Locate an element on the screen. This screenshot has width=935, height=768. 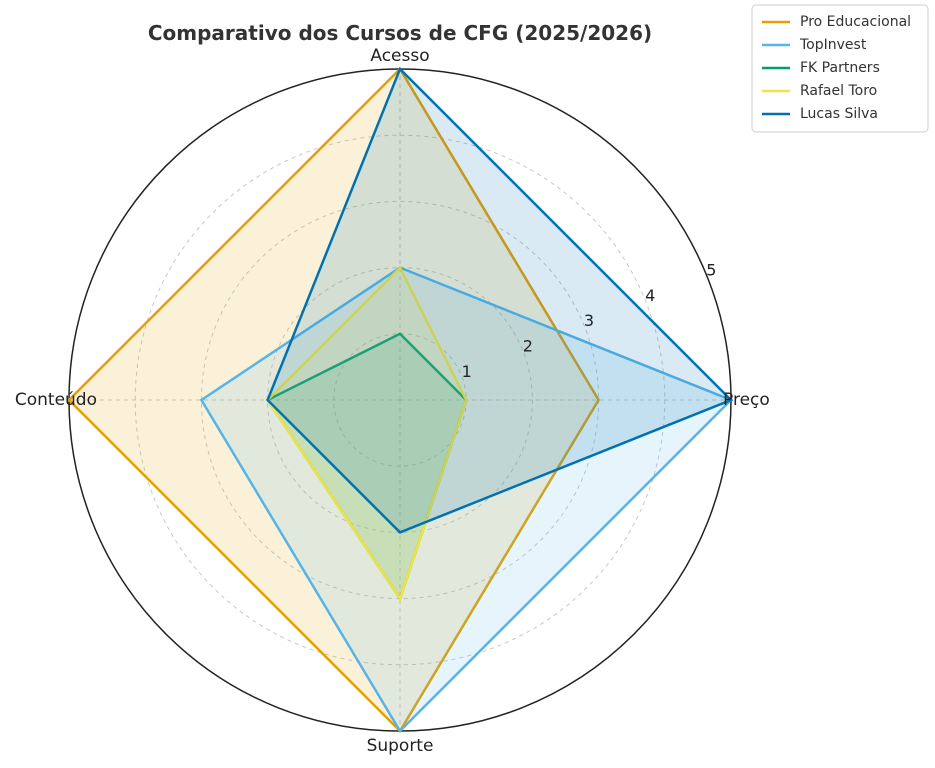
radar-tick-label: 2 is located at coordinates (528, 346).